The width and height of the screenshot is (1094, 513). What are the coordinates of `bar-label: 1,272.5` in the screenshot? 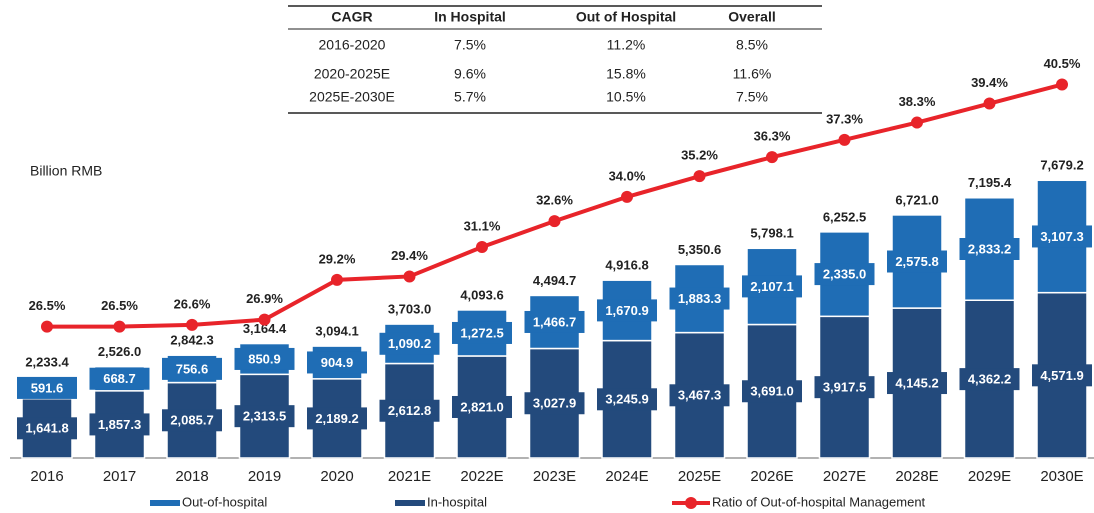 It's located at (481, 332).